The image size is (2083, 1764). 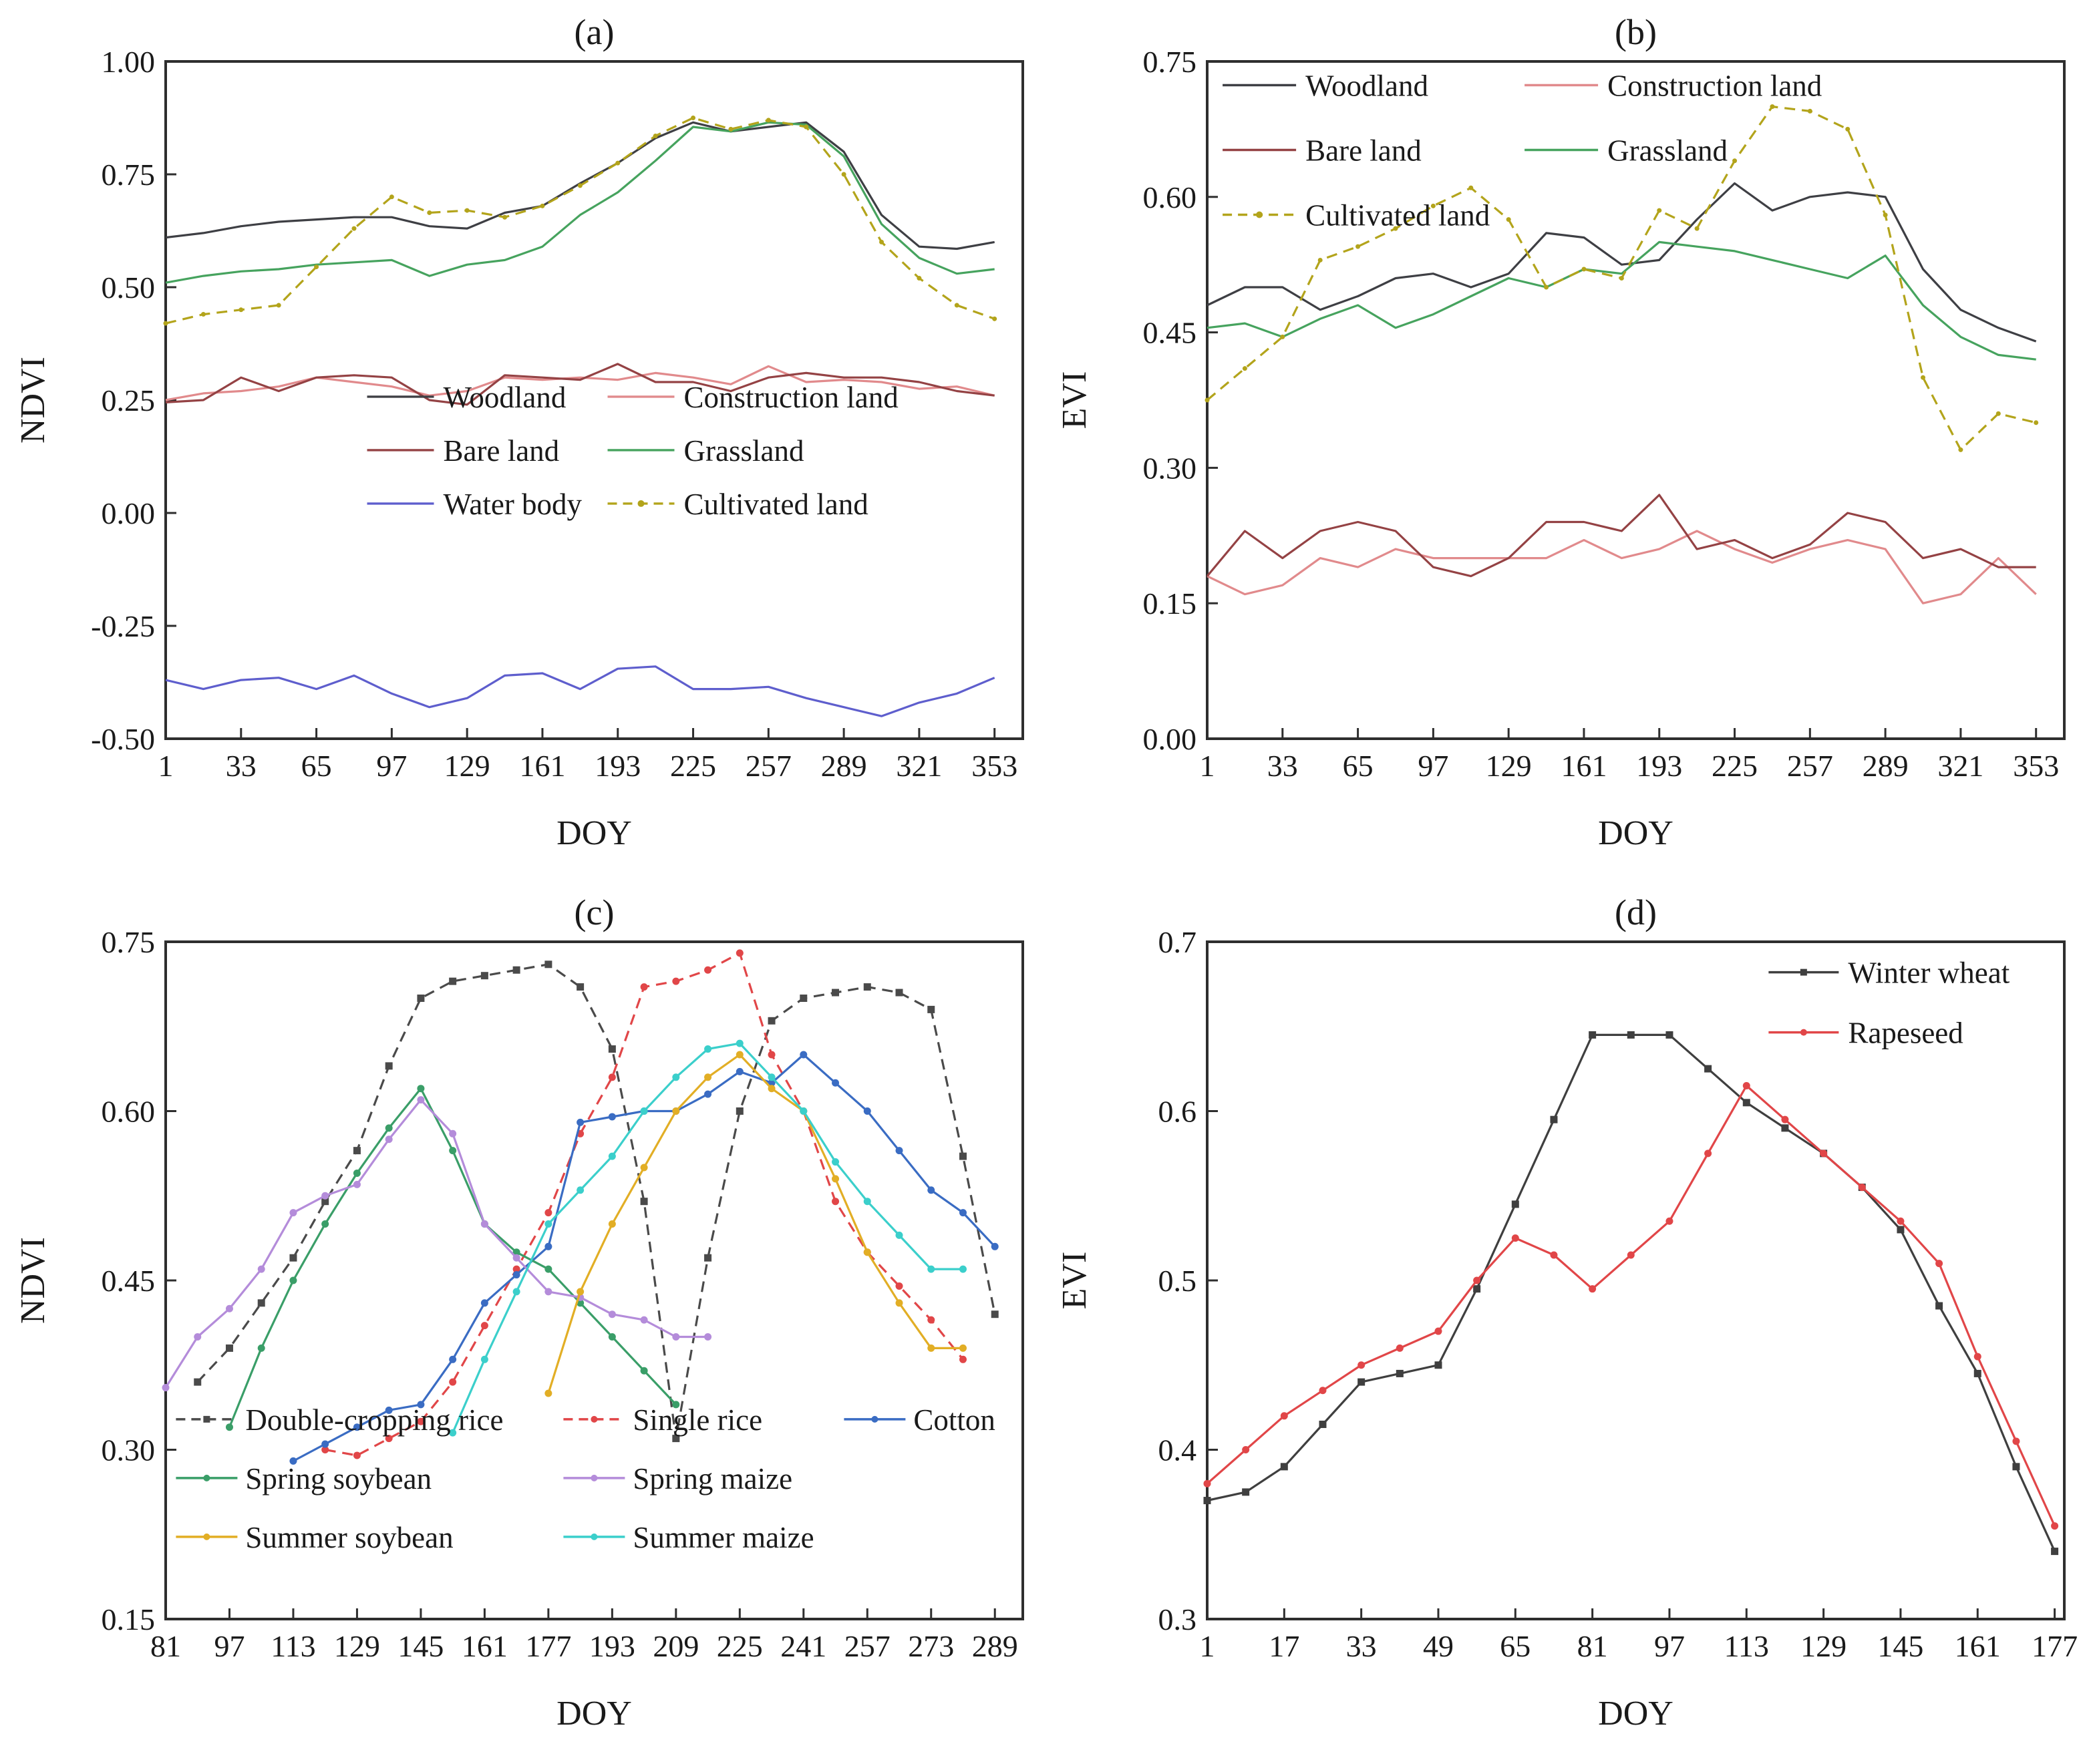 I want to click on chart-title: (c), so click(x=595, y=912).